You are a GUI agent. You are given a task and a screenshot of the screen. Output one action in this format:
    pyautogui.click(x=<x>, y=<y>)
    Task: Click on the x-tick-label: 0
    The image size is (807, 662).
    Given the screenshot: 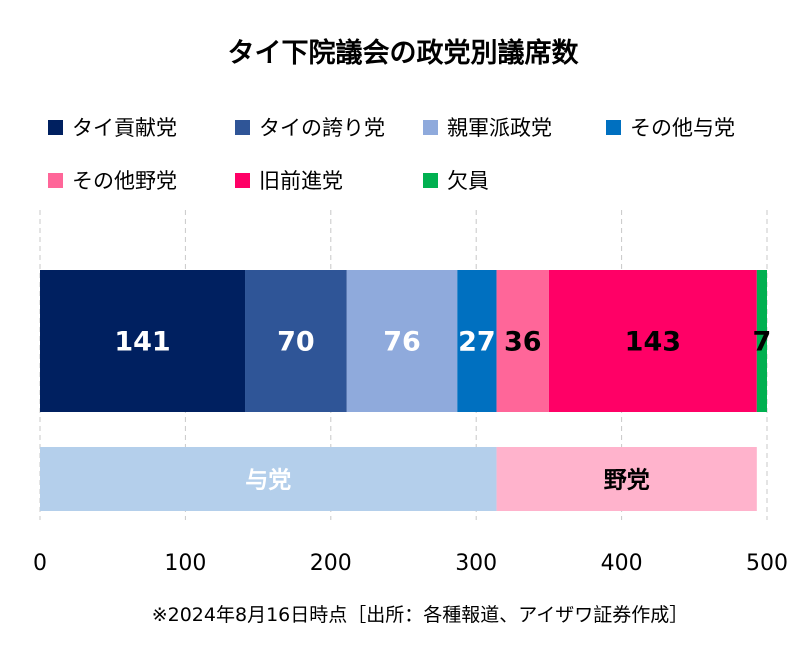 What is the action you would take?
    pyautogui.click(x=40, y=563)
    